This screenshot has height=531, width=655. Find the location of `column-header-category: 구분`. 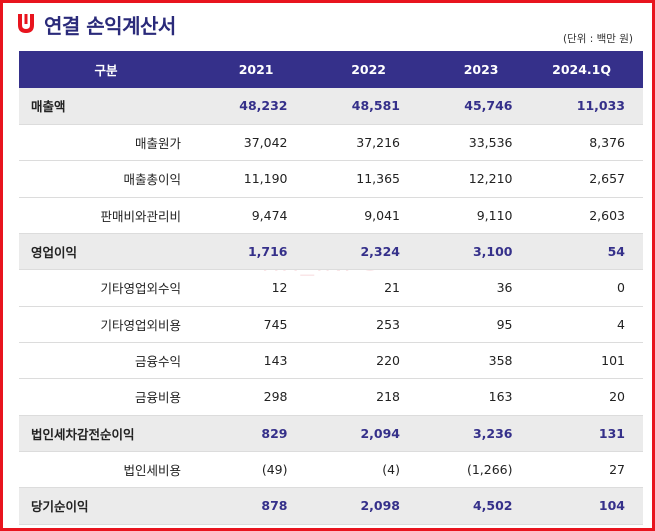

column-header-category: 구분 is located at coordinates (106, 70).